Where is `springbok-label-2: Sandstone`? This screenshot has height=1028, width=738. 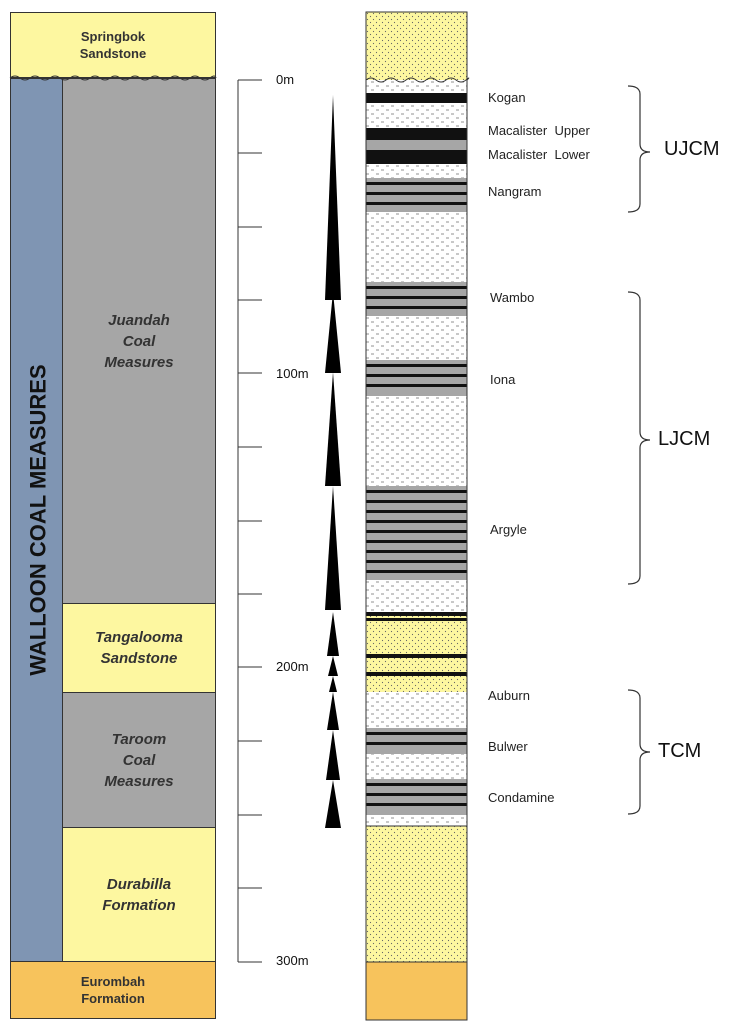 springbok-label-2: Sandstone is located at coordinates (113, 53).